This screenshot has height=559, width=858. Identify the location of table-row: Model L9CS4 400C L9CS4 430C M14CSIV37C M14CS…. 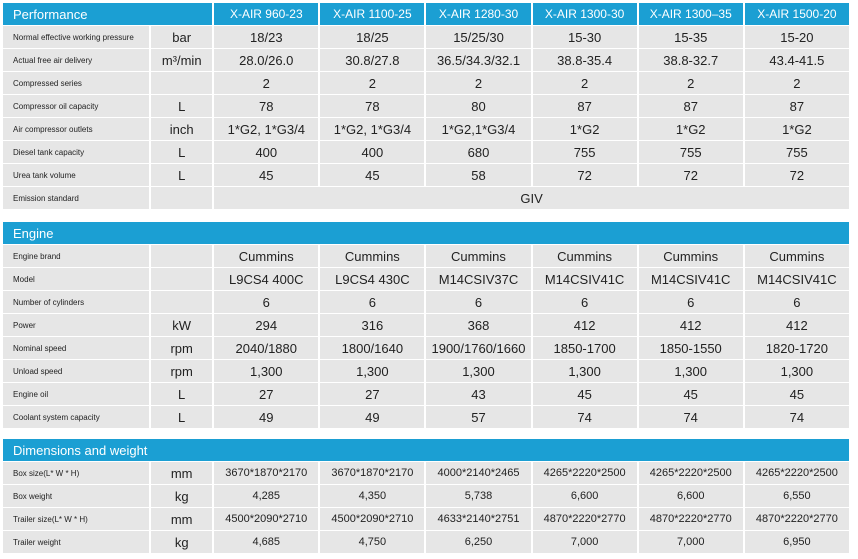
(426, 278).